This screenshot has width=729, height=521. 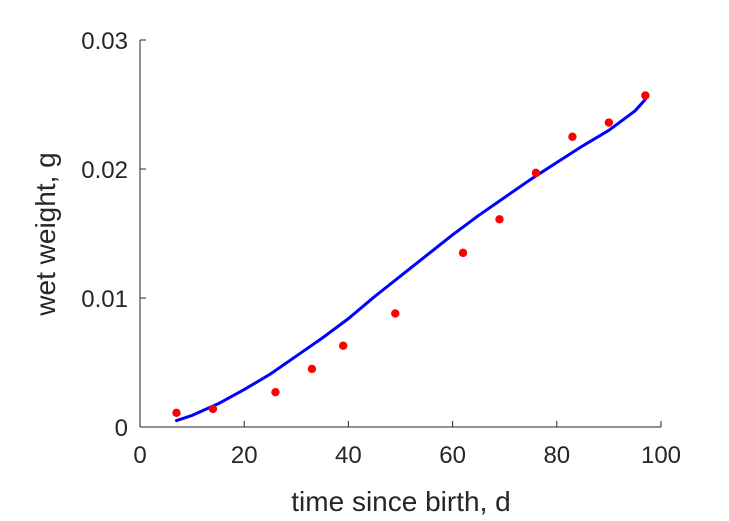 I want to click on x-tick-label: 40, so click(x=348, y=455).